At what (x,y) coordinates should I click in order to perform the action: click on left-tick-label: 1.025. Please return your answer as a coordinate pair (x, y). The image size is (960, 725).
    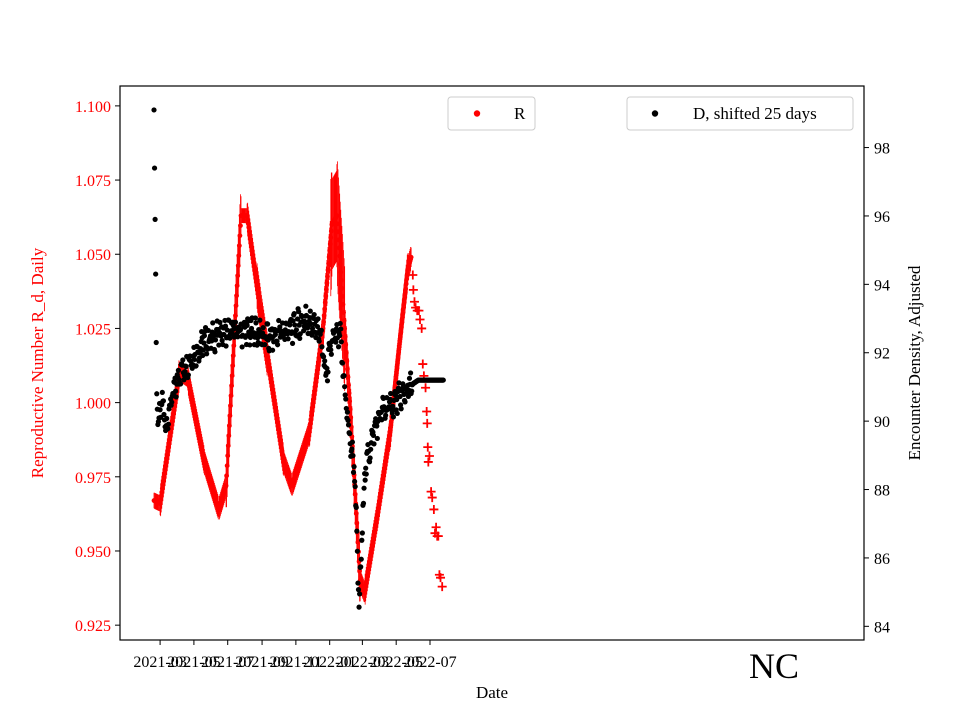
    Looking at the image, I should click on (93, 329).